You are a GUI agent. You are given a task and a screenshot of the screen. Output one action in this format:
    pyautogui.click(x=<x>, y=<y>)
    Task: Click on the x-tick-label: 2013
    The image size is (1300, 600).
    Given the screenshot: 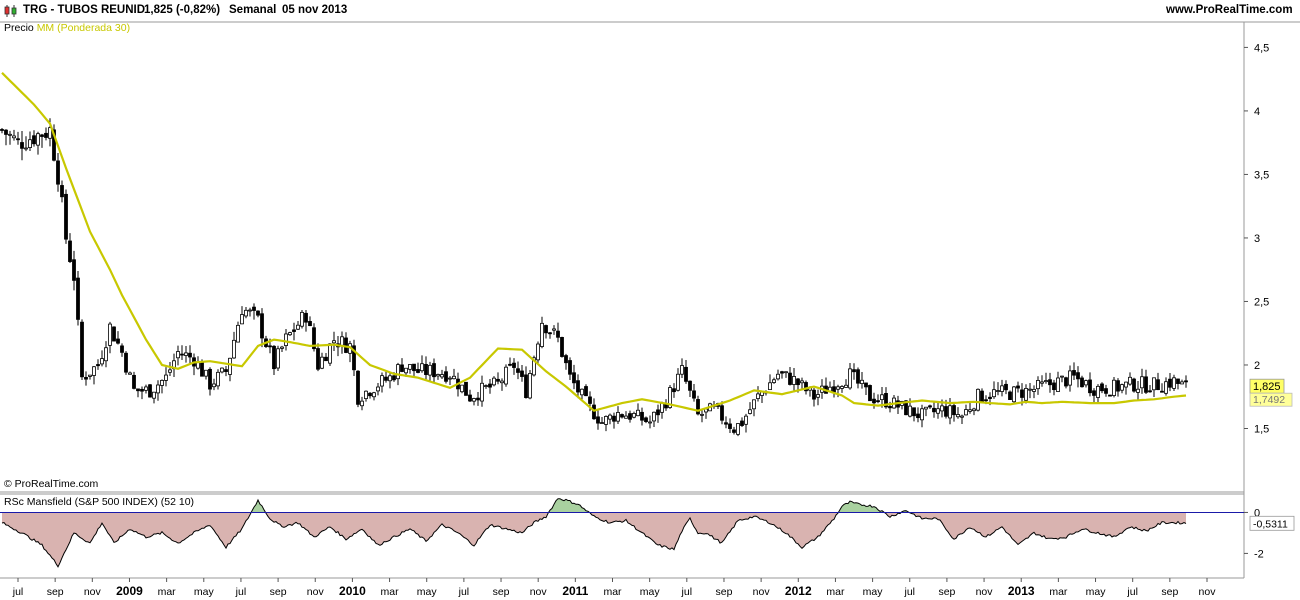 What is the action you would take?
    pyautogui.click(x=1021, y=591)
    